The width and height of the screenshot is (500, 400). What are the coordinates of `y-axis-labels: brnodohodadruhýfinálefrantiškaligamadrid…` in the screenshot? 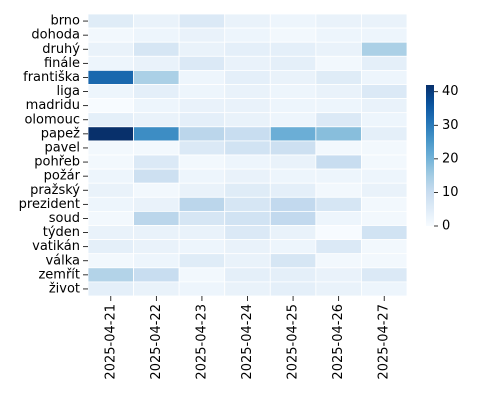 It's located at (53, 155).